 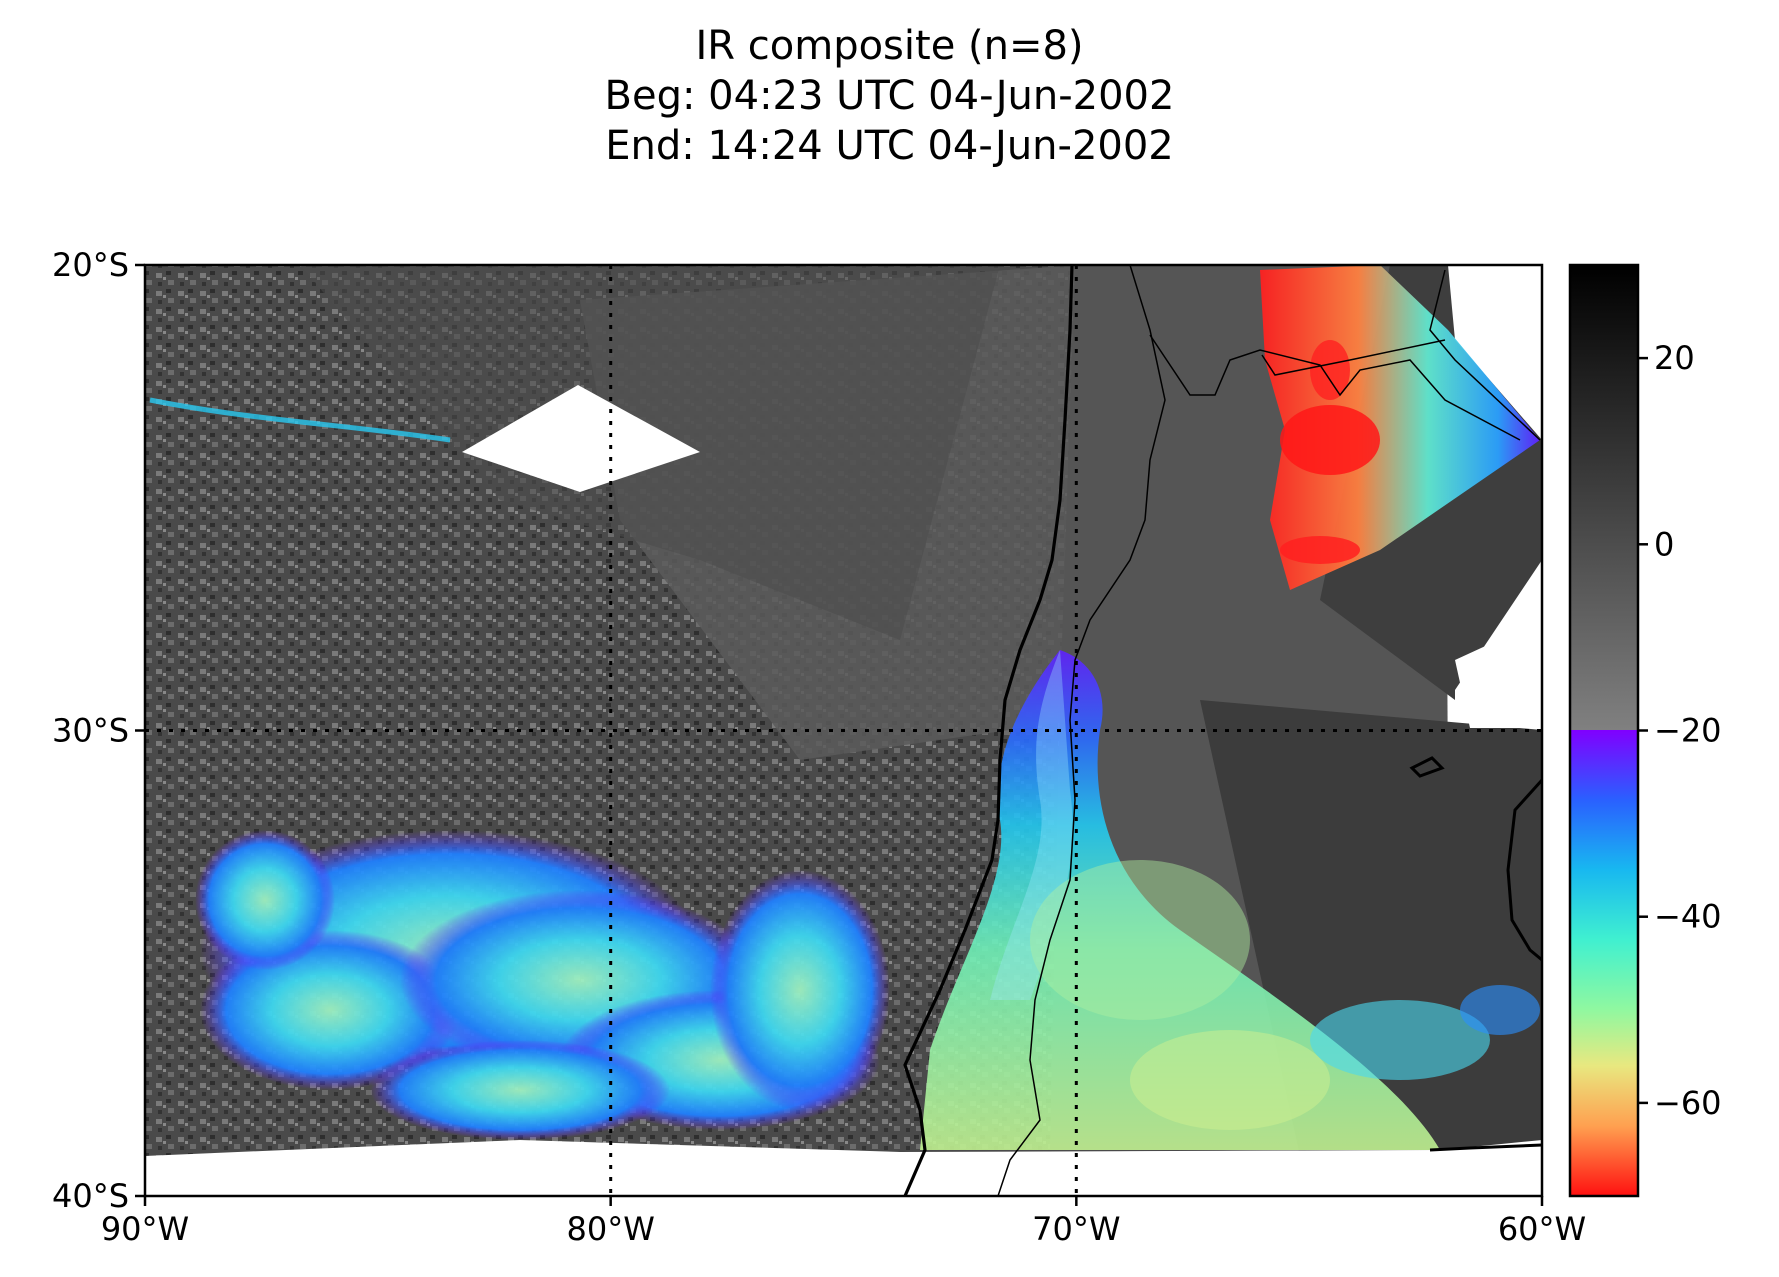 I want to click on data-gap-diamond, so click(x=581, y=438).